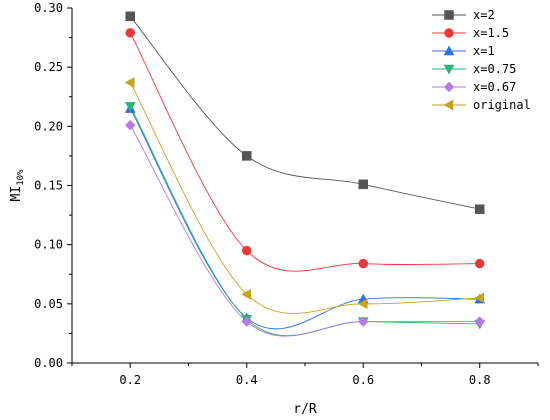 This screenshot has width=550, height=420. What do you see at coordinates (48, 304) in the screenshot?
I see `y-tick-label: 0.05` at bounding box center [48, 304].